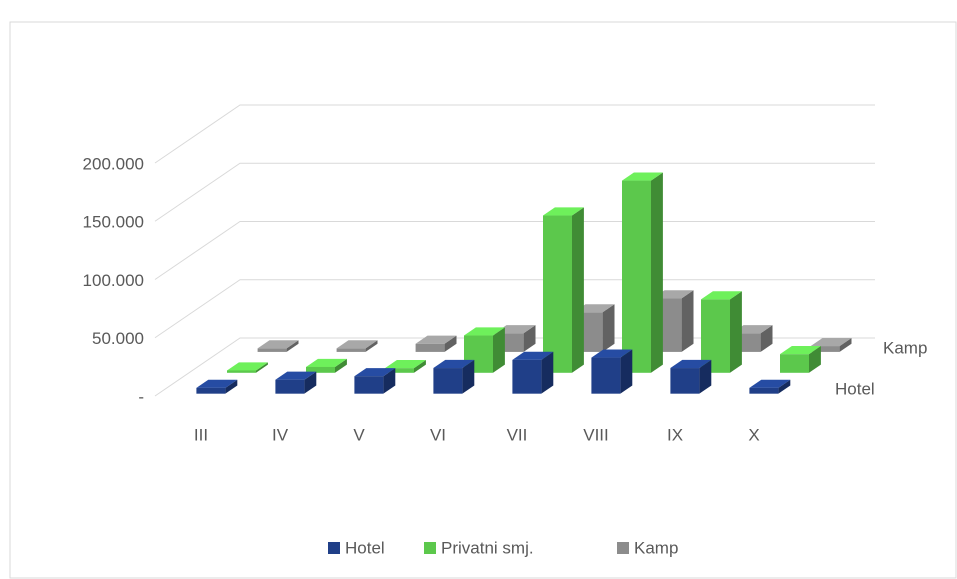 The width and height of the screenshot is (957, 579). What do you see at coordinates (656, 547) in the screenshot?
I see `legend-label: Kamp` at bounding box center [656, 547].